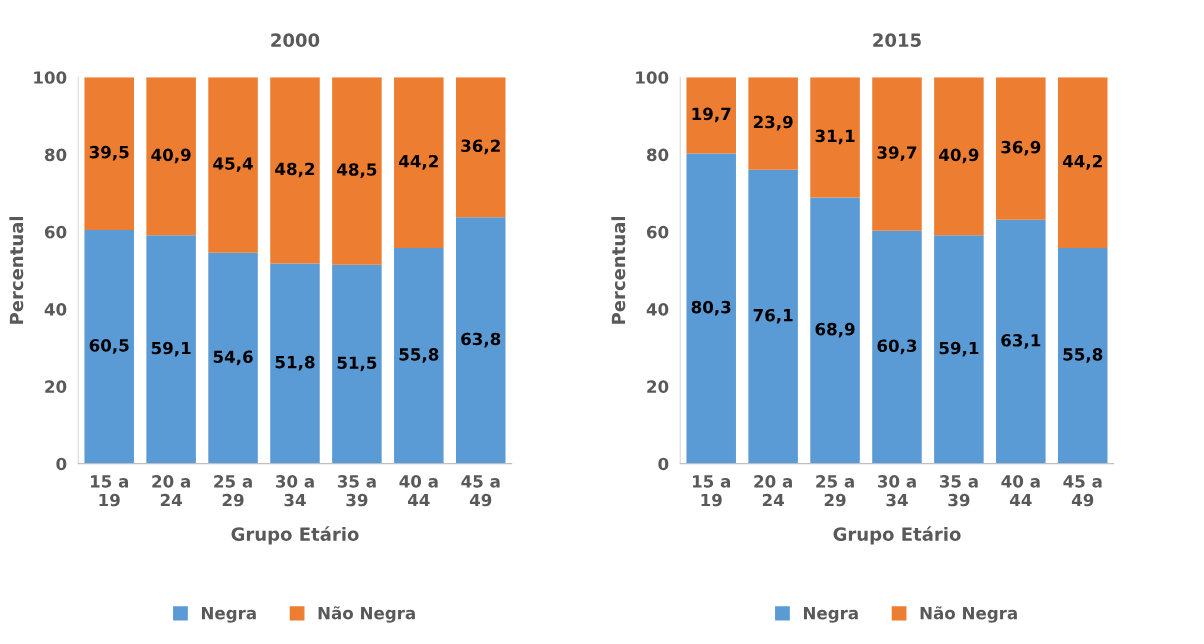 This screenshot has width=1204, height=644. I want to click on data-label: 19,7, so click(711, 115).